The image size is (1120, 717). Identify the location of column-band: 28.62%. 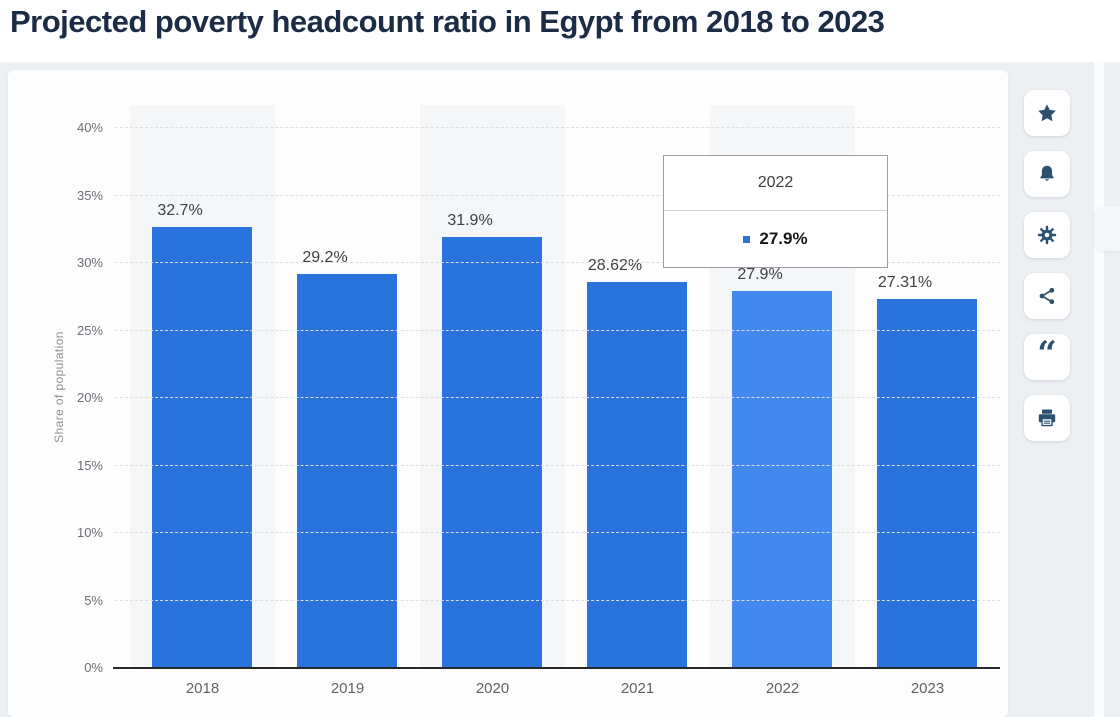
(637, 386).